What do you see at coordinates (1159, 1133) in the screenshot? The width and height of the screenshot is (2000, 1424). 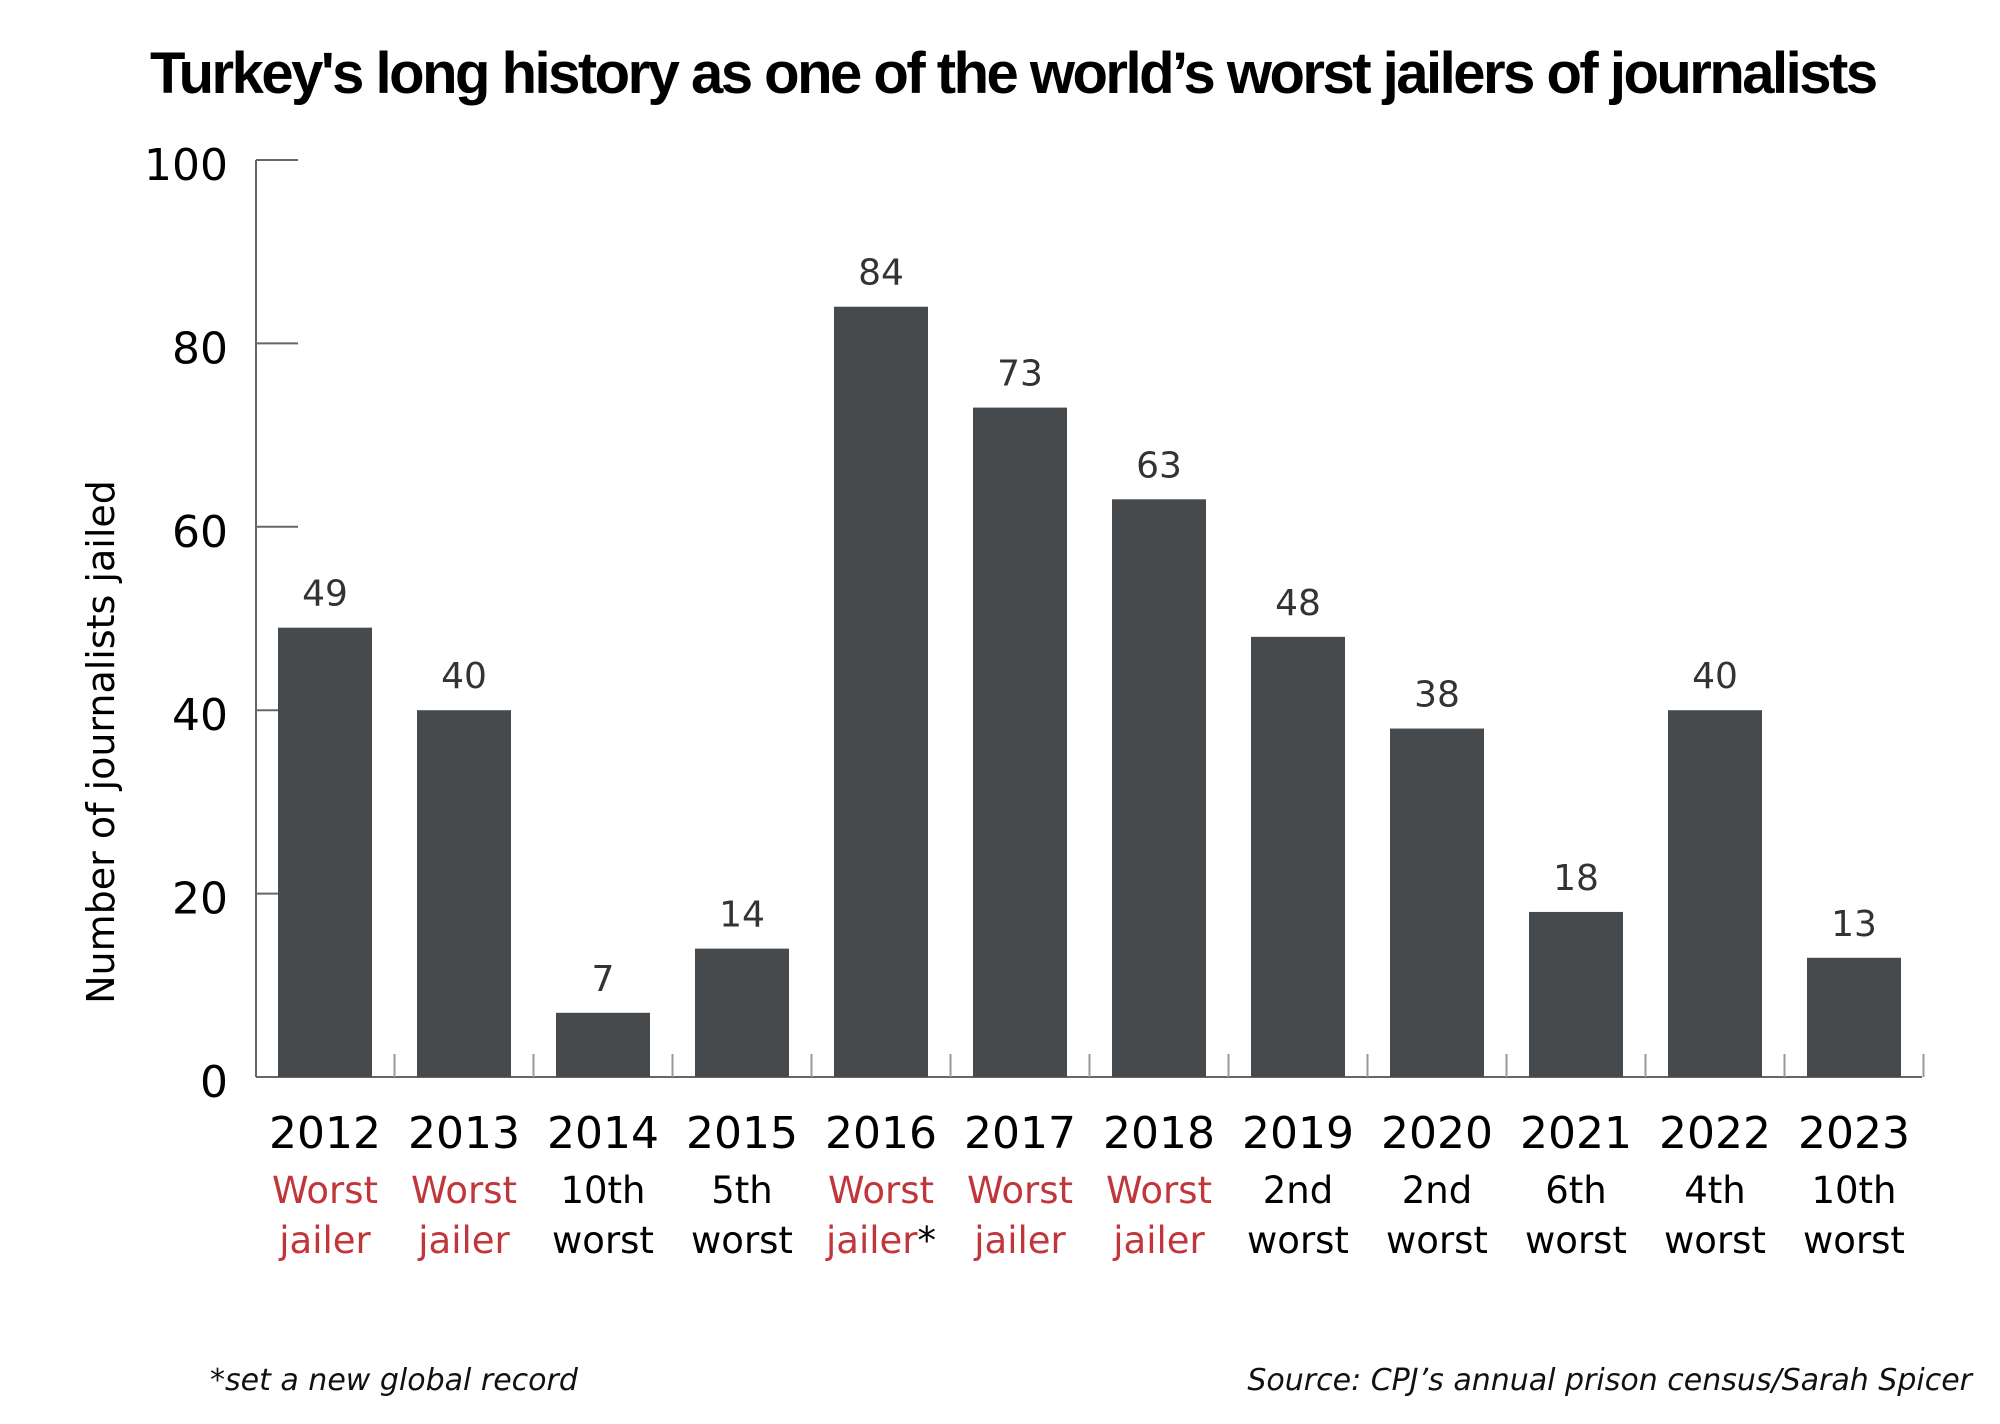 I see `x-tick-label: 2018` at bounding box center [1159, 1133].